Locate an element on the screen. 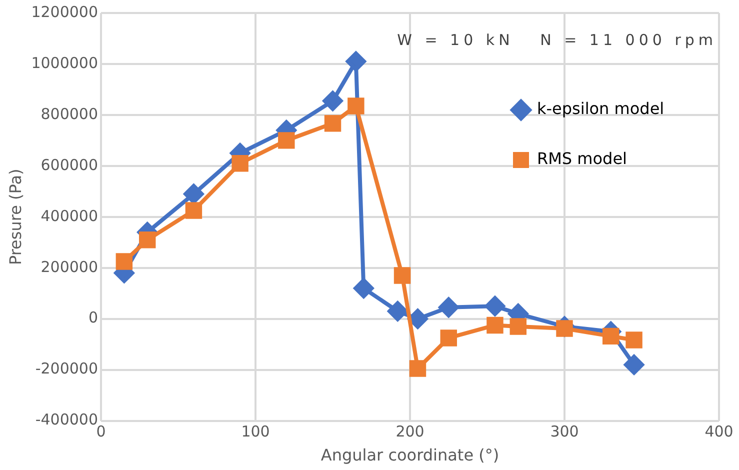 The height and width of the screenshot is (470, 739). x-axis-title: Angular coordinate (°) is located at coordinates (410, 455).